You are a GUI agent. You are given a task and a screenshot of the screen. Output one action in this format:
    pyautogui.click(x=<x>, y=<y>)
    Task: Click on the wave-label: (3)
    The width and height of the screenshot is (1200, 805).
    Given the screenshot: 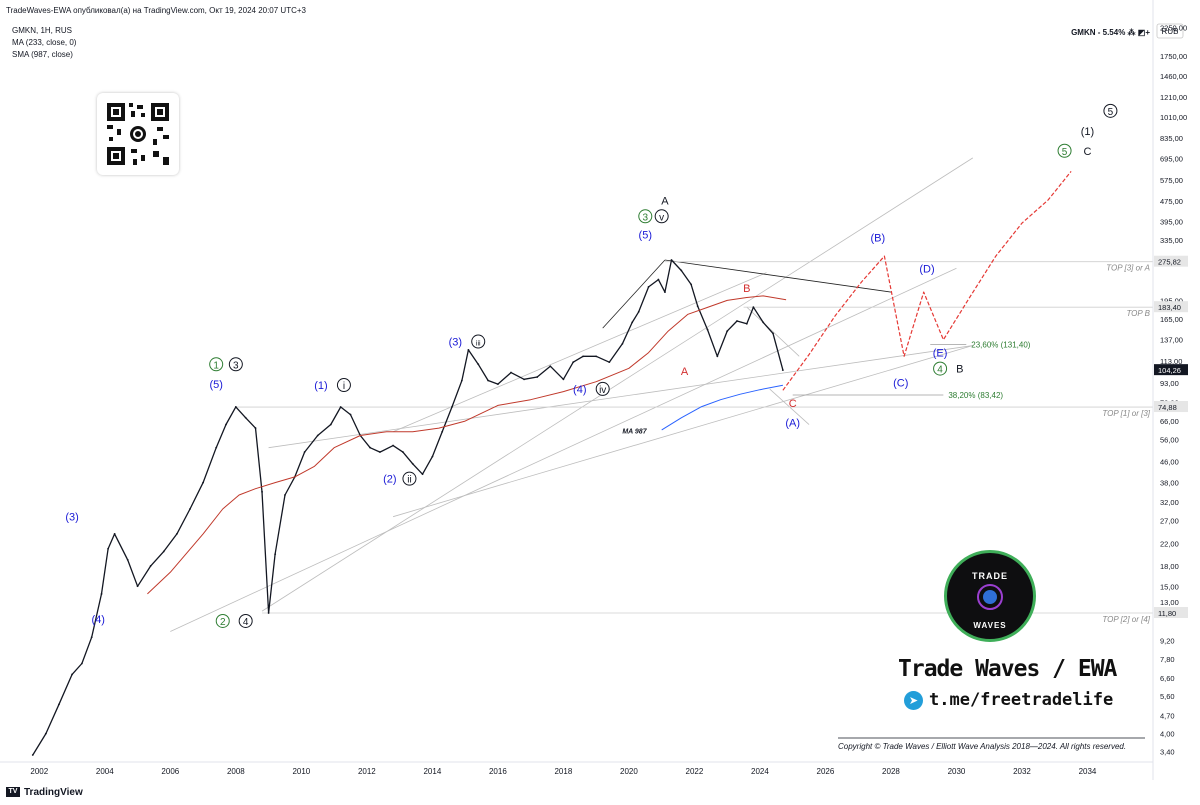 What is the action you would take?
    pyautogui.click(x=455, y=343)
    